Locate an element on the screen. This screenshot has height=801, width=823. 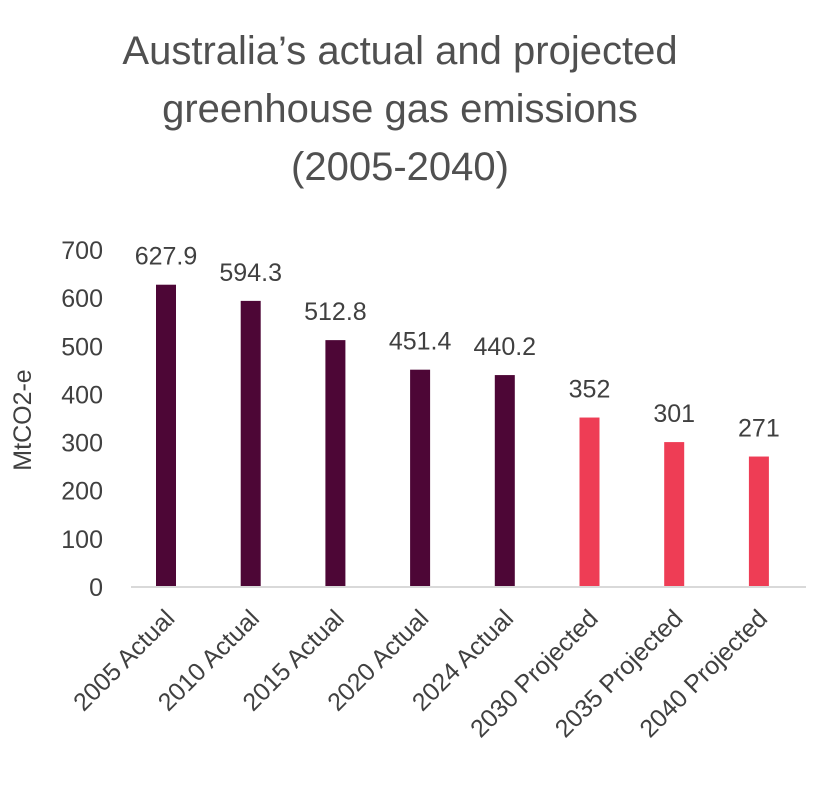
data-label: 594.3 is located at coordinates (250, 273).